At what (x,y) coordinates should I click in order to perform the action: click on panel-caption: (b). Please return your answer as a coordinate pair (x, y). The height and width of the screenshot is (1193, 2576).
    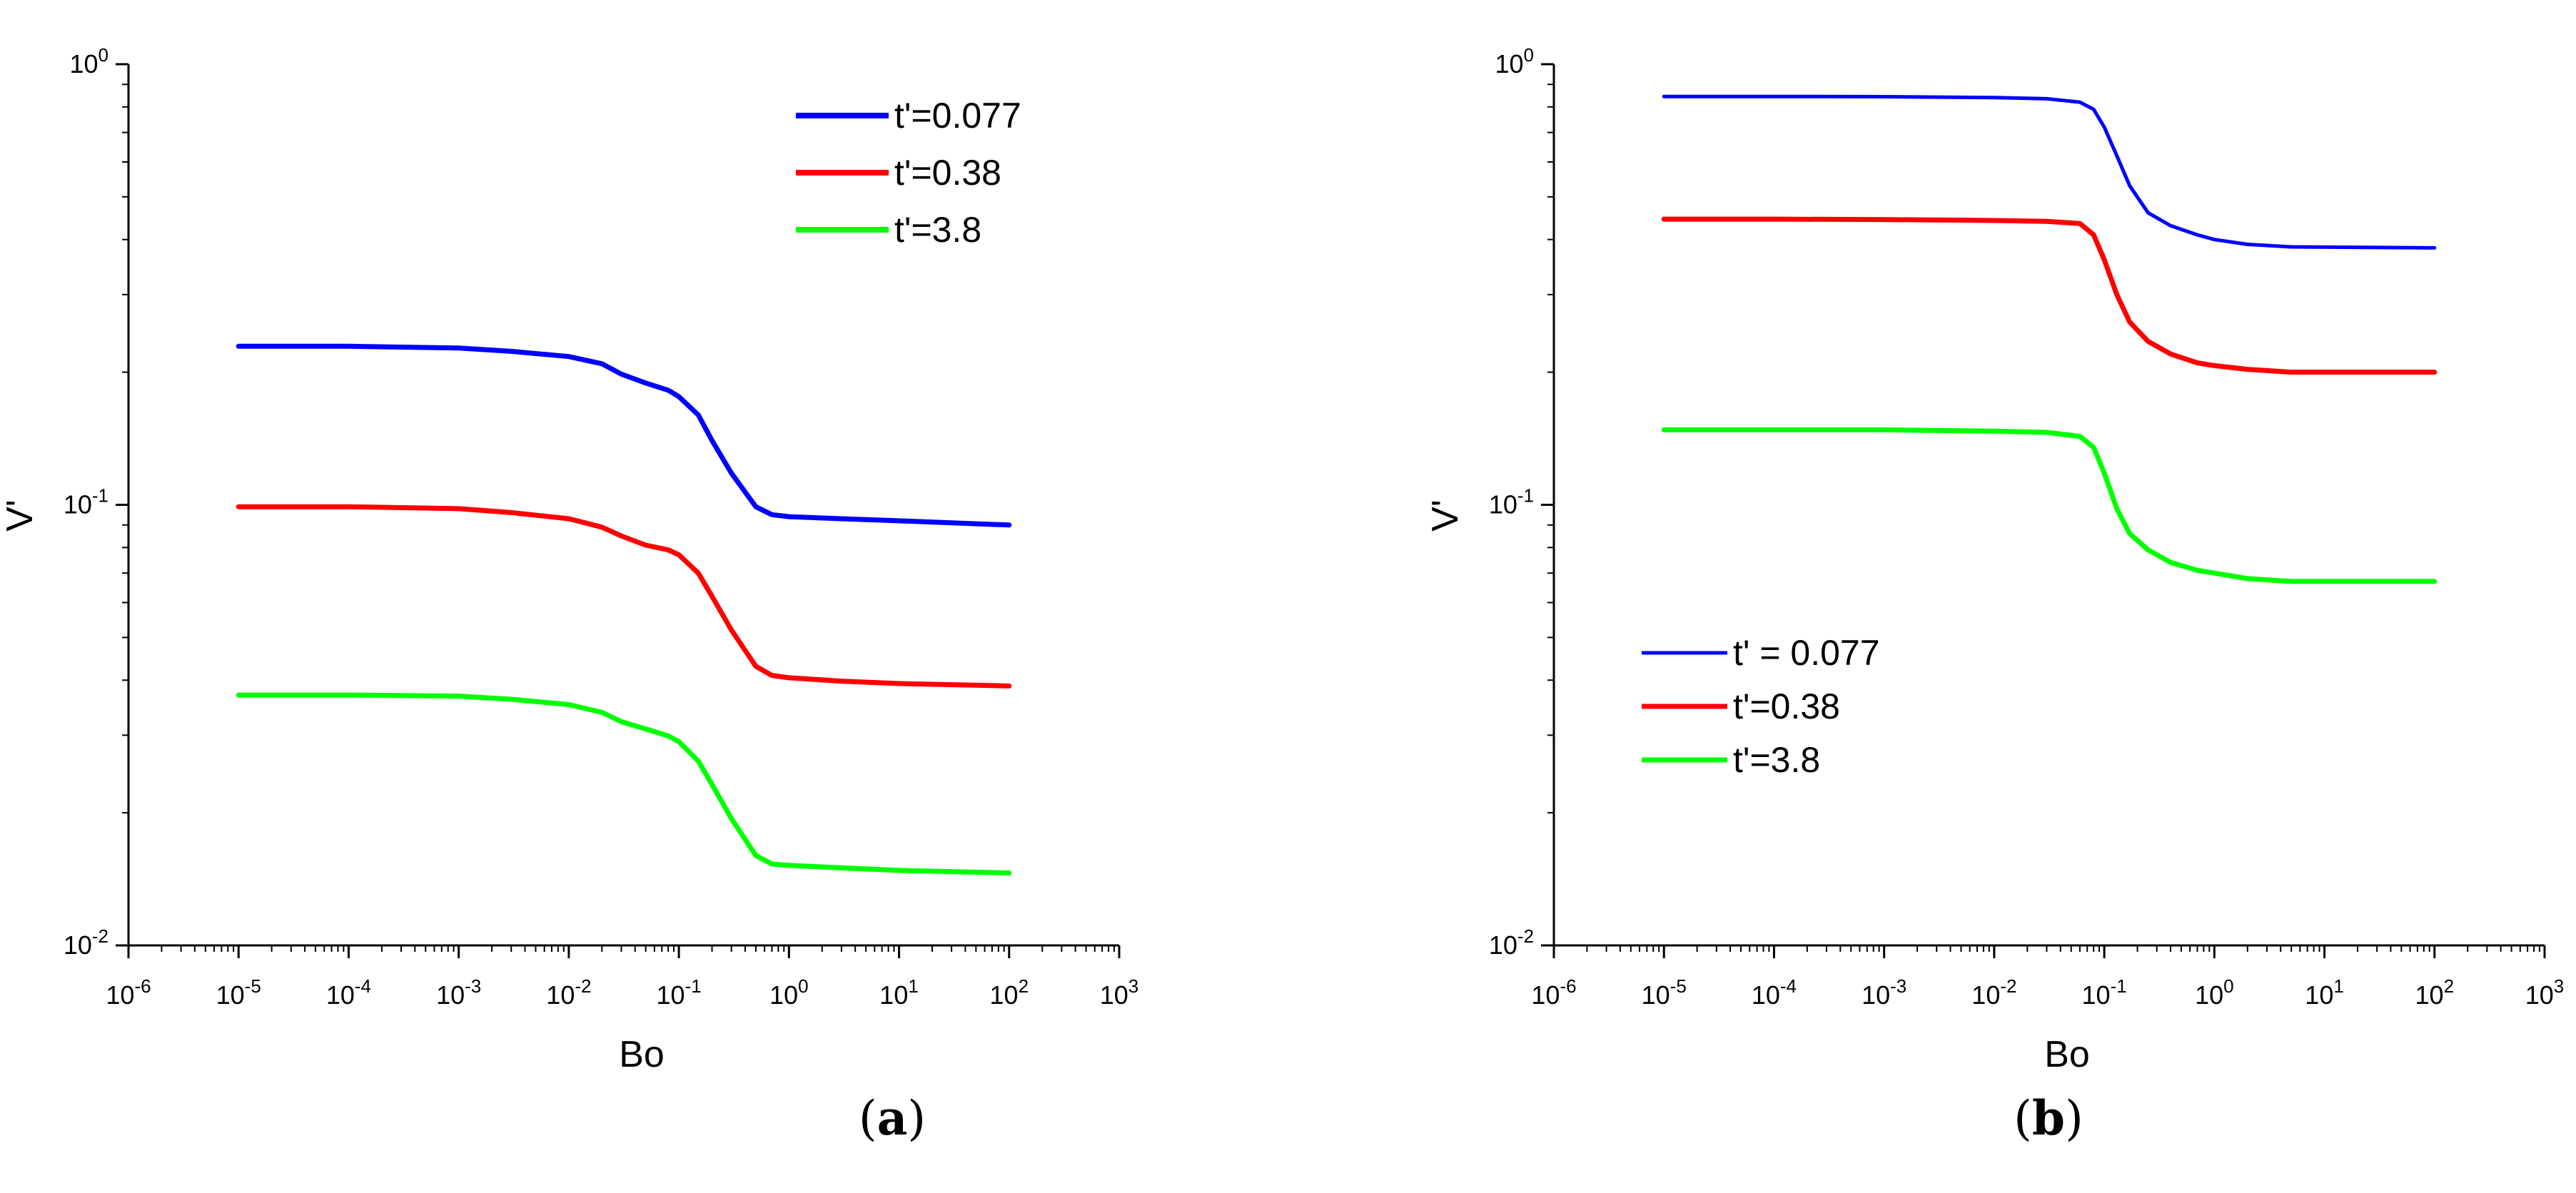
    Looking at the image, I should click on (2048, 1118).